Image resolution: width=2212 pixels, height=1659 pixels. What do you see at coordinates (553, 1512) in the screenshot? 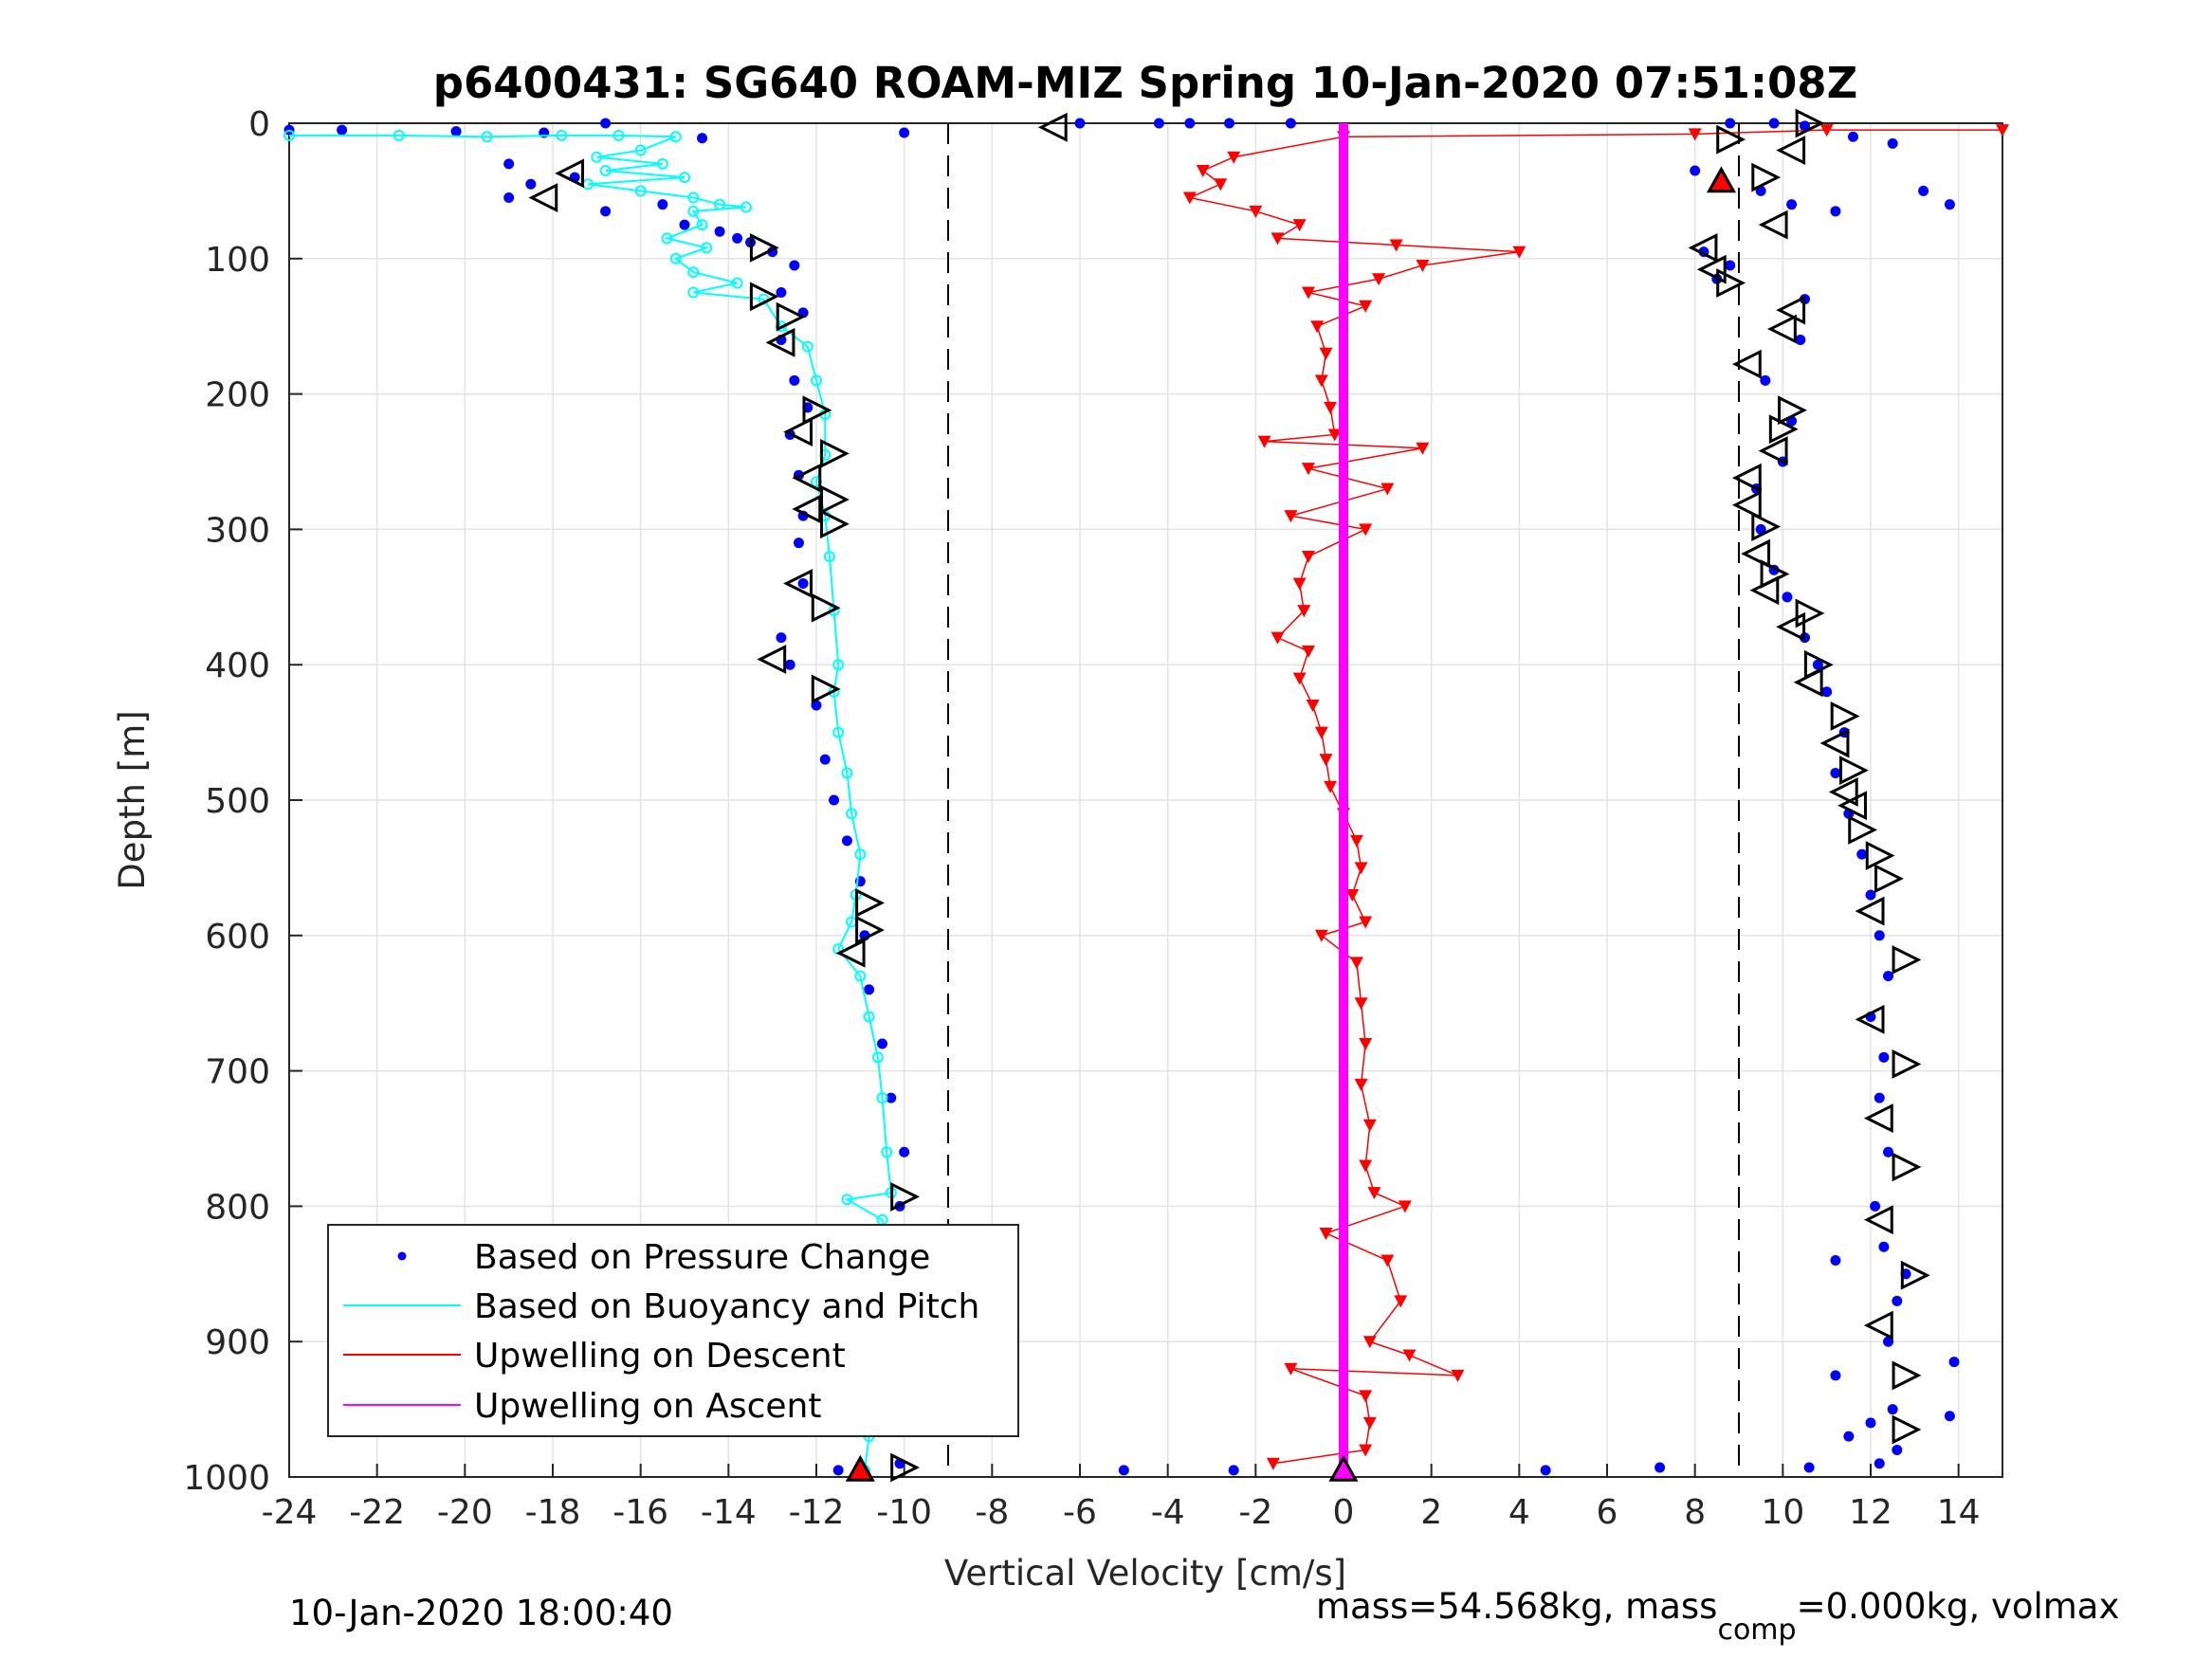
I see `x-tick-label: -18` at bounding box center [553, 1512].